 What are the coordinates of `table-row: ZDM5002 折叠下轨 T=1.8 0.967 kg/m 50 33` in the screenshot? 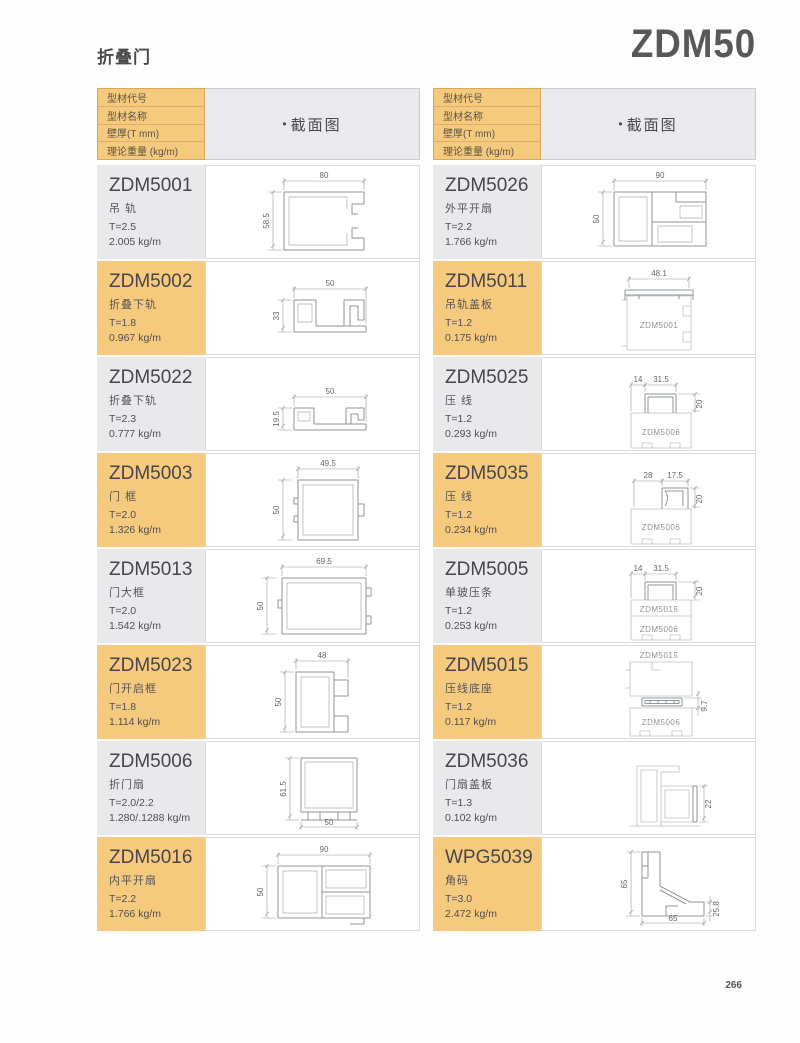 It's located at (258, 308).